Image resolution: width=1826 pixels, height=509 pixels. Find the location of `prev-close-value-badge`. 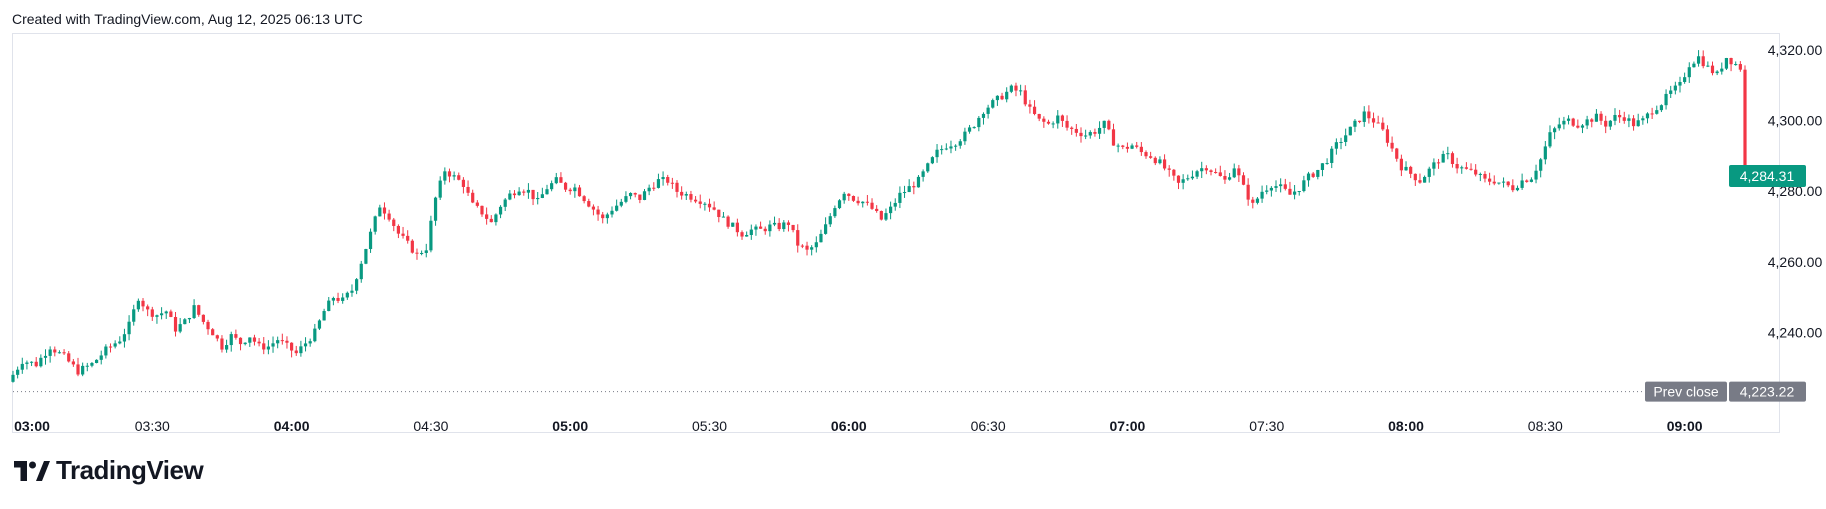

prev-close-value-badge is located at coordinates (1767, 391).